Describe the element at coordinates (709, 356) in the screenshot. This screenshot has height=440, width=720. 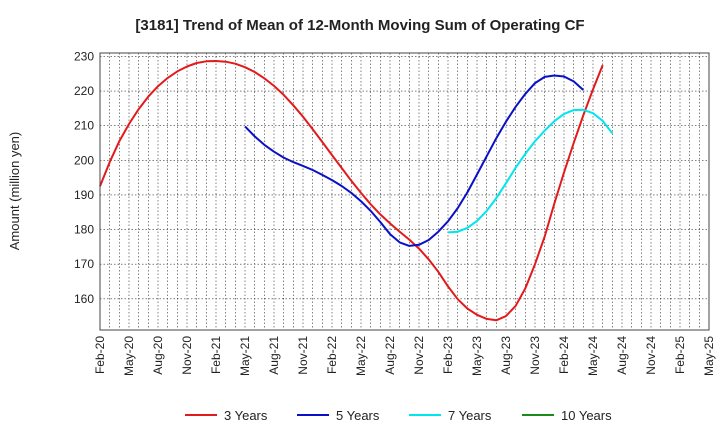
I see `x-tick-label: May-25` at that location.